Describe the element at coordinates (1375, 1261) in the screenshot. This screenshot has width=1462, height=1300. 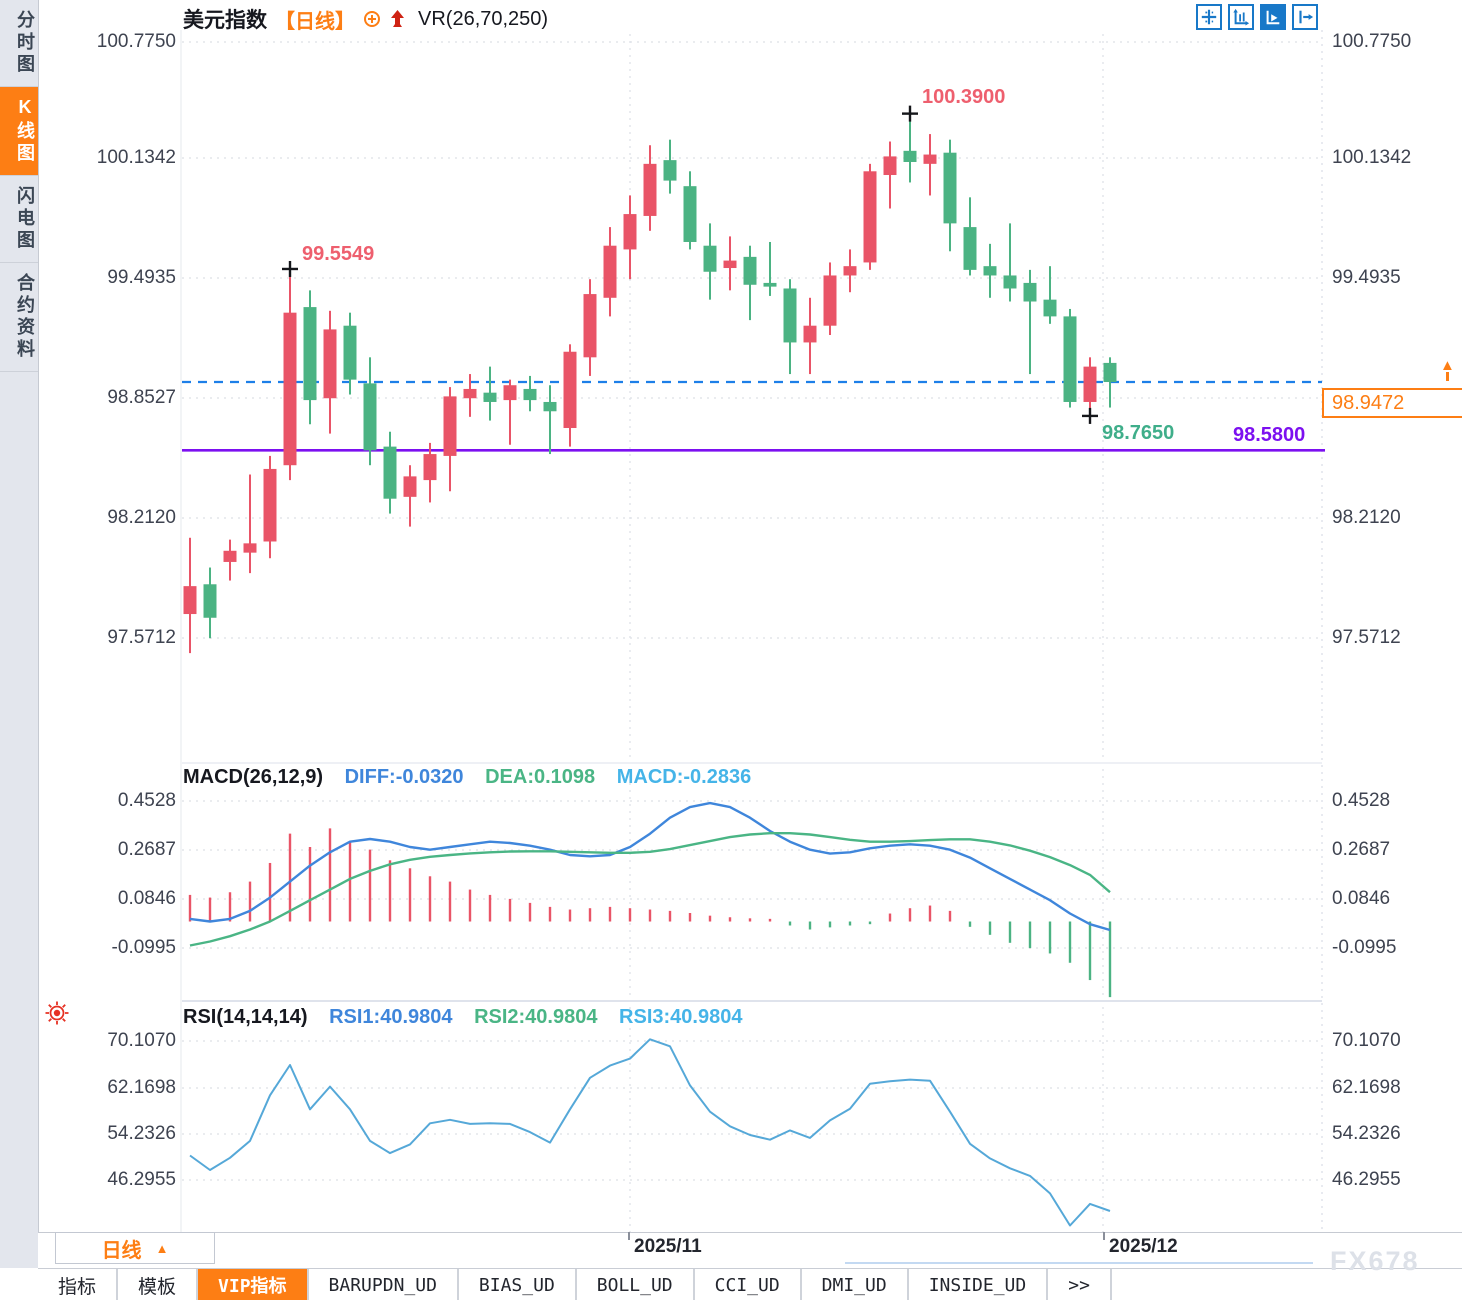
I see `watermark: FX678` at that location.